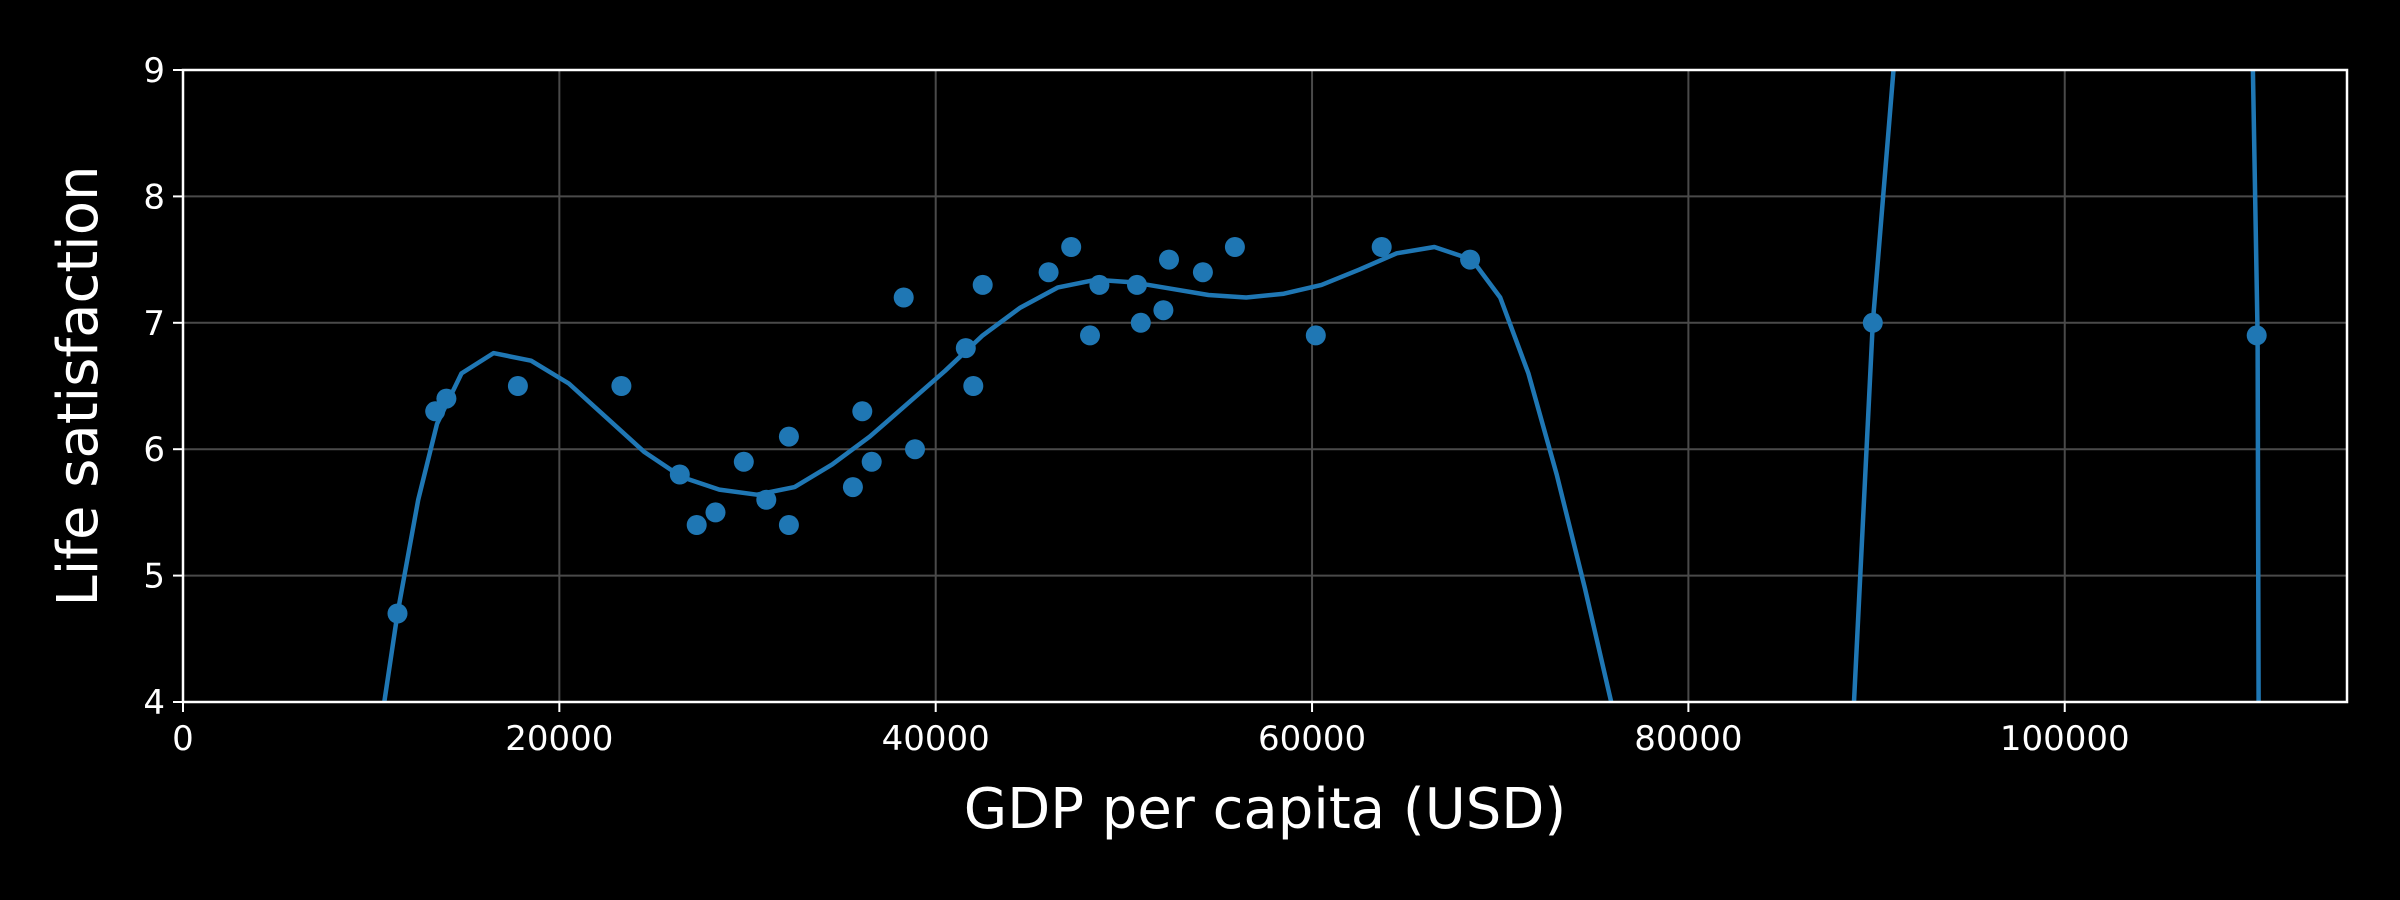 This screenshot has height=900, width=2400. I want to click on x-tick-label: 80000, so click(1688, 739).